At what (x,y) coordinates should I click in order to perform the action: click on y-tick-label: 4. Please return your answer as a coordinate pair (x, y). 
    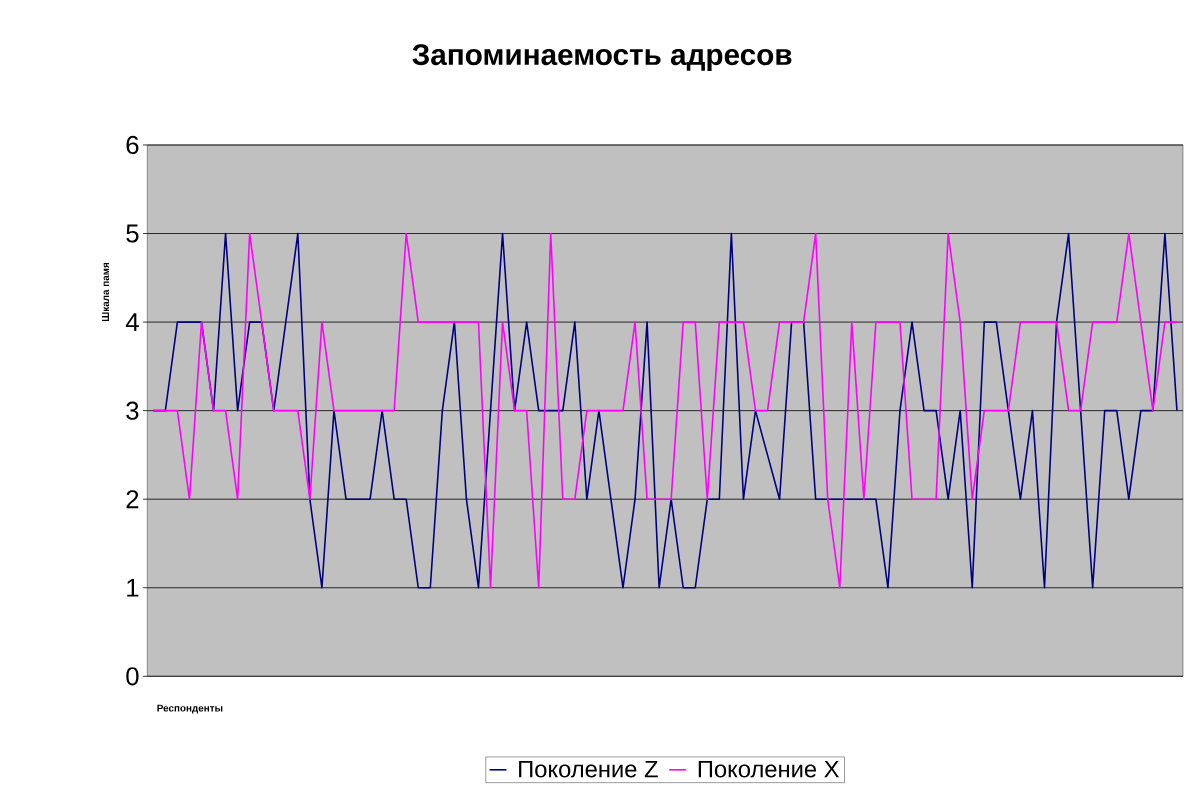
    Looking at the image, I should click on (132, 322).